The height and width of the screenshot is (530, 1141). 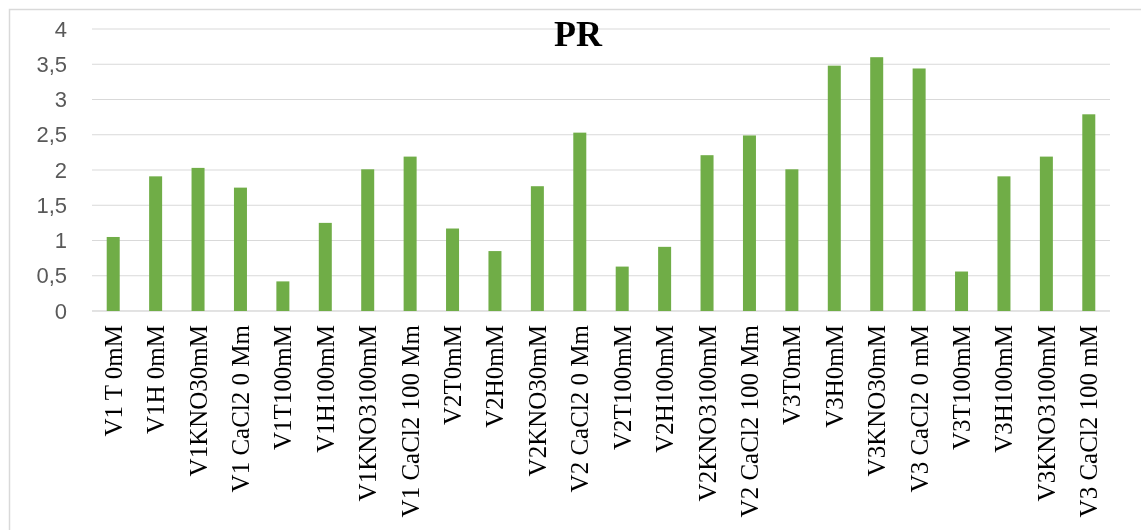 What do you see at coordinates (1046, 413) in the screenshot?
I see `x-tick-label: V3KNO3100mM` at bounding box center [1046, 413].